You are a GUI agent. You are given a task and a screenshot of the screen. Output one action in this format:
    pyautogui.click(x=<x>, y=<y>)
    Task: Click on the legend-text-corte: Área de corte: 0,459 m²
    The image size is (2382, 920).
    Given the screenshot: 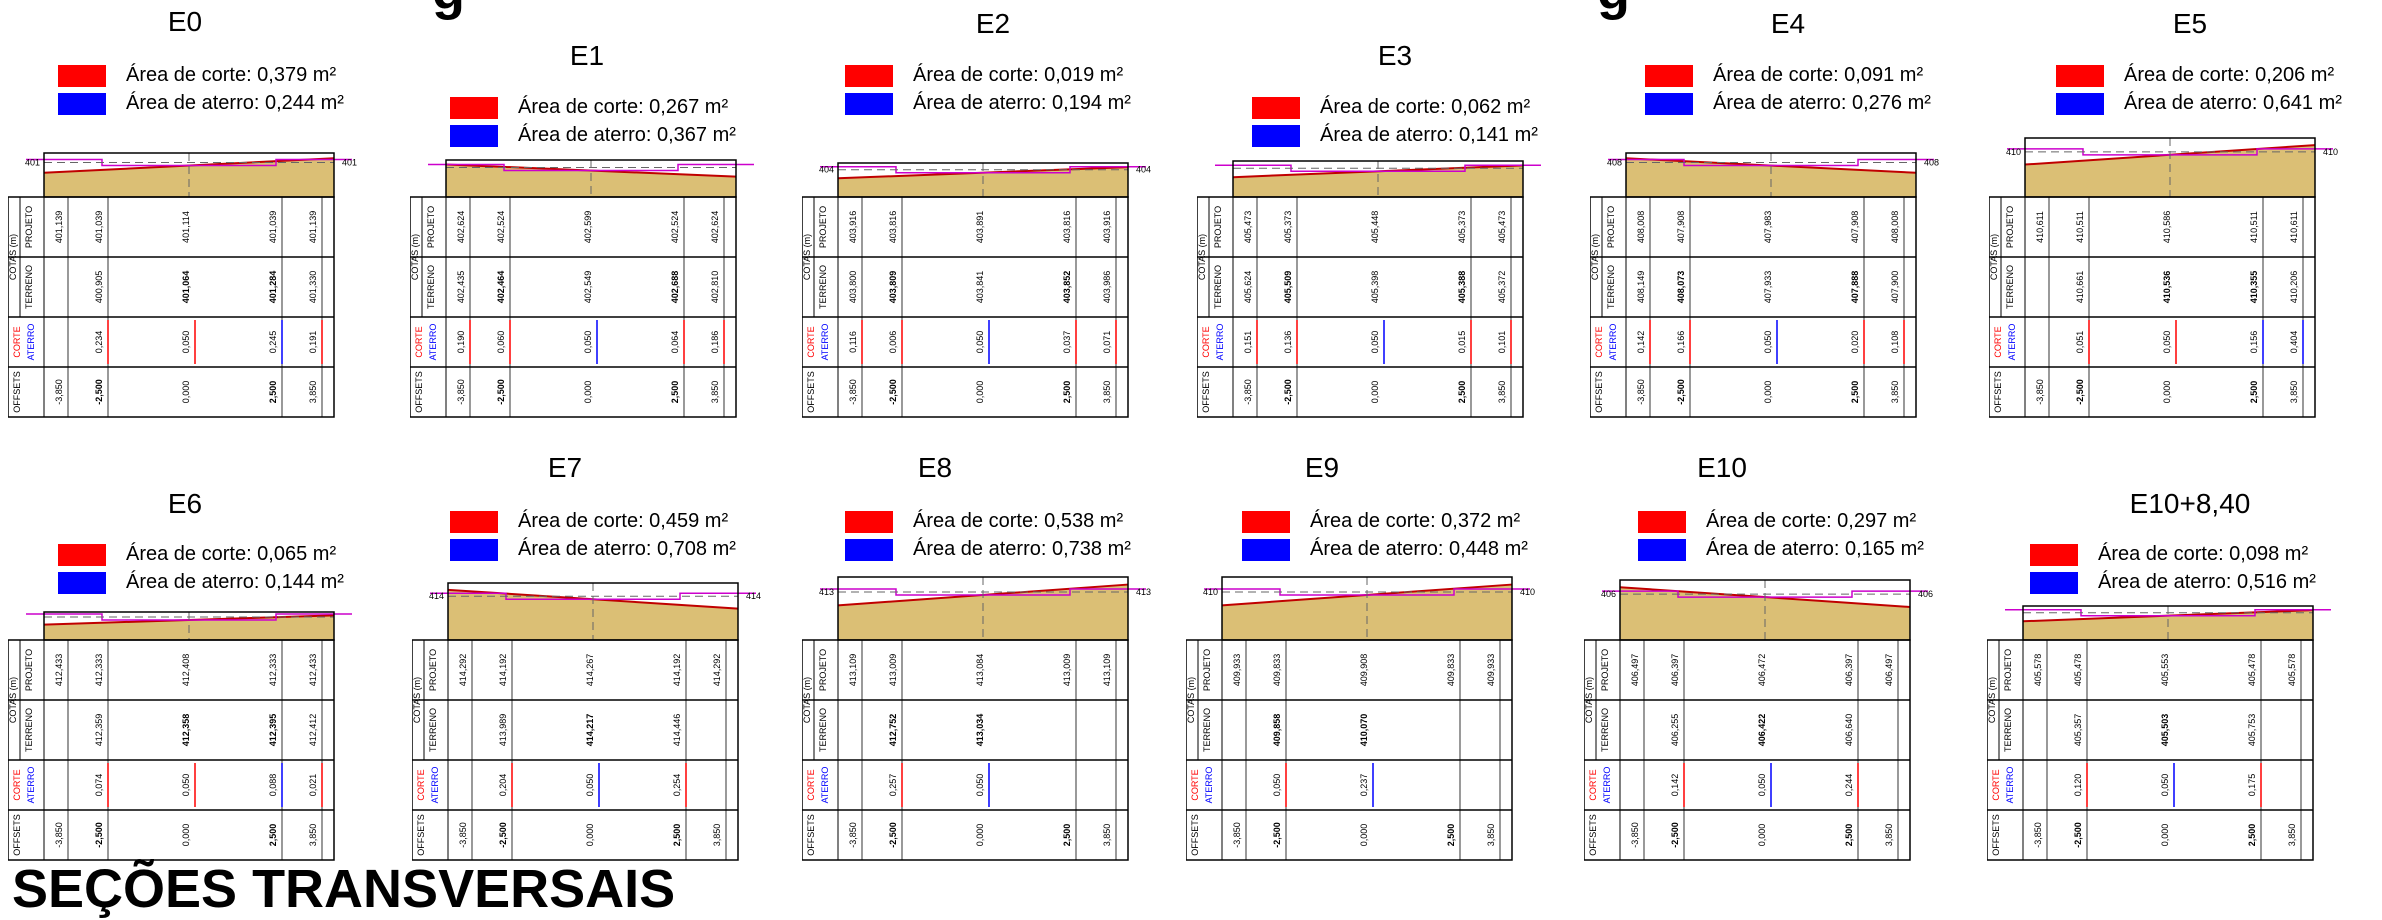 What is the action you would take?
    pyautogui.click(x=623, y=521)
    